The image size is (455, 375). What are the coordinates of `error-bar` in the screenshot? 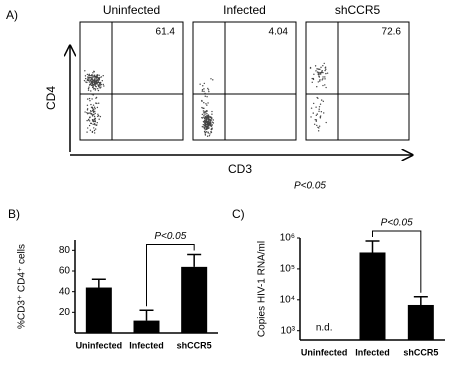 It's located at (420, 300).